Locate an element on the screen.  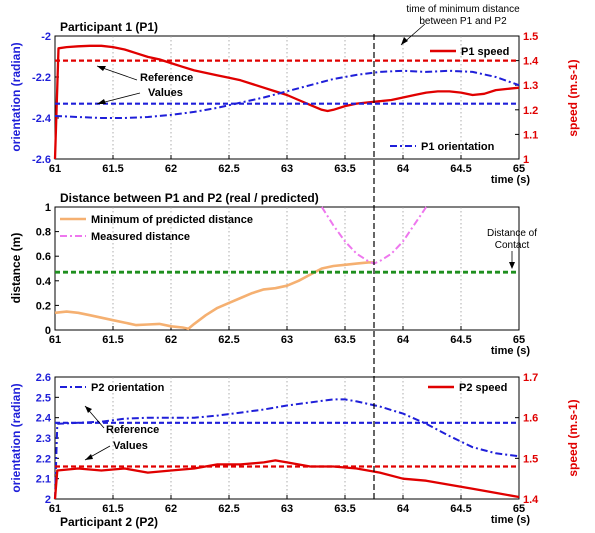
distance-legend-label-measured: Measured distance is located at coordinates (140, 237).